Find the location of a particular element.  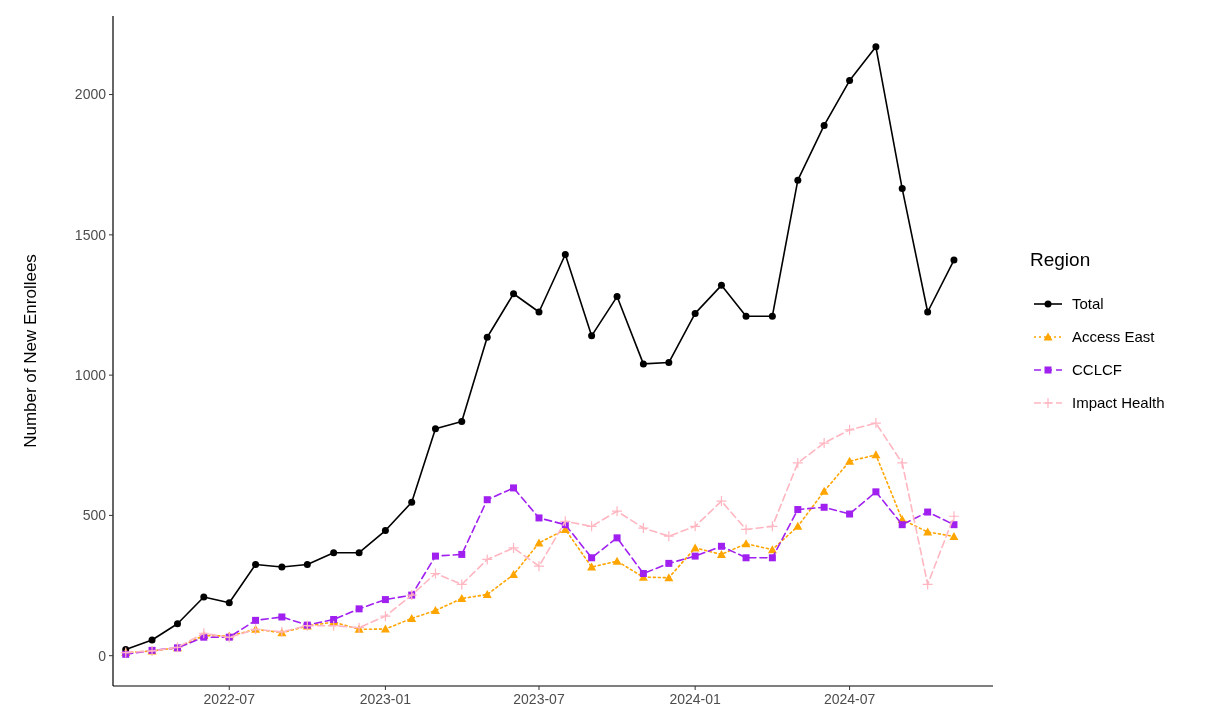

y-tick-label: 1500 is located at coordinates (90, 234).